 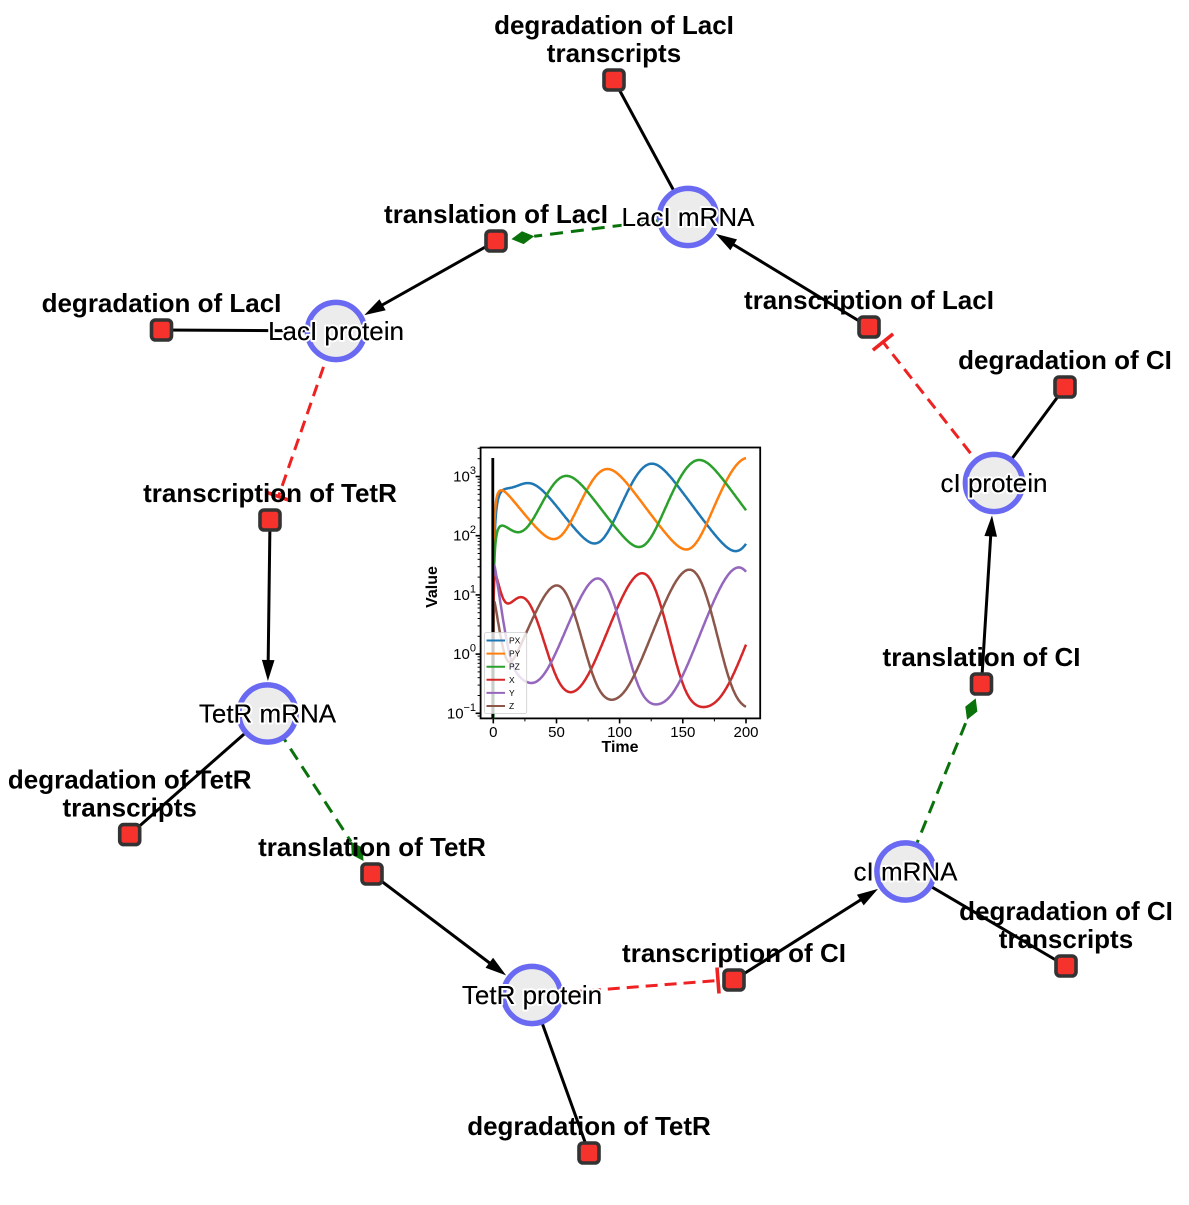 I want to click on svg-text: 1, so click(x=473, y=589).